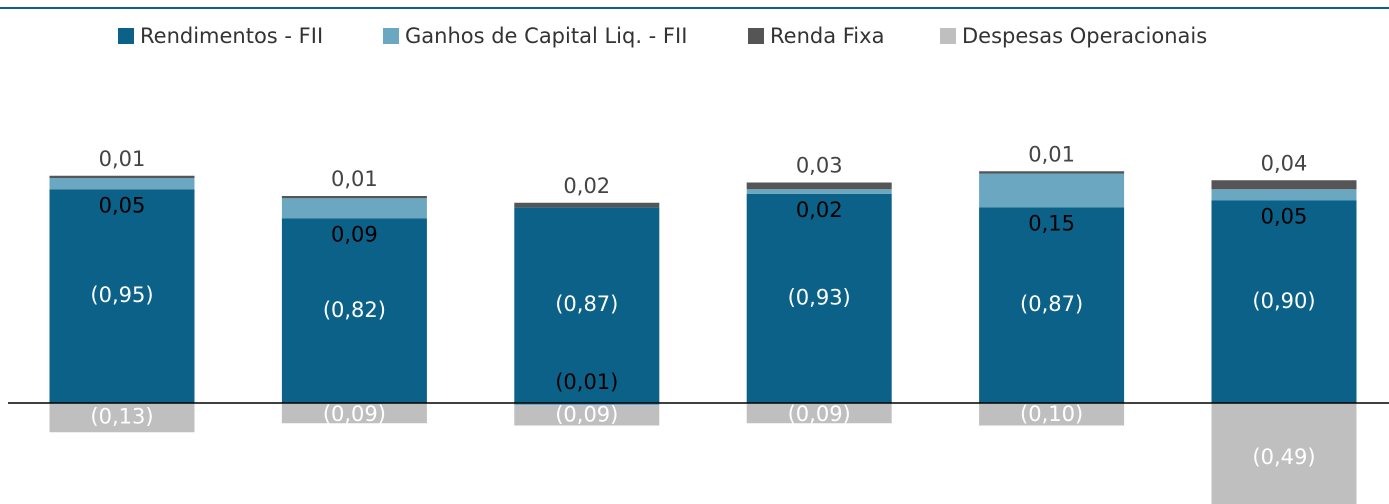 The height and width of the screenshot is (504, 1389). Describe the element at coordinates (546, 36) in the screenshot. I see `legend-label: Ganhos de Capital Liq. - FII` at that location.